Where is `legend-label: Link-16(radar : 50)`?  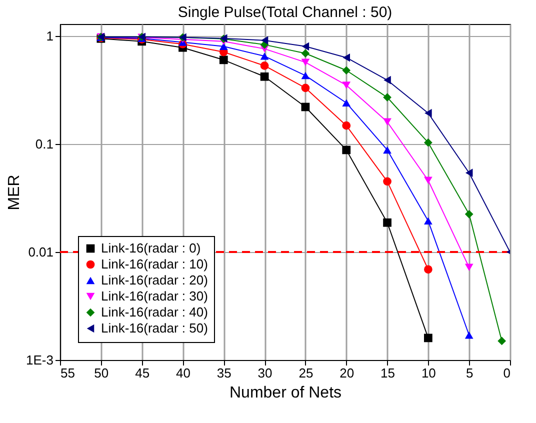 legend-label: Link-16(radar : 50) is located at coordinates (154, 328).